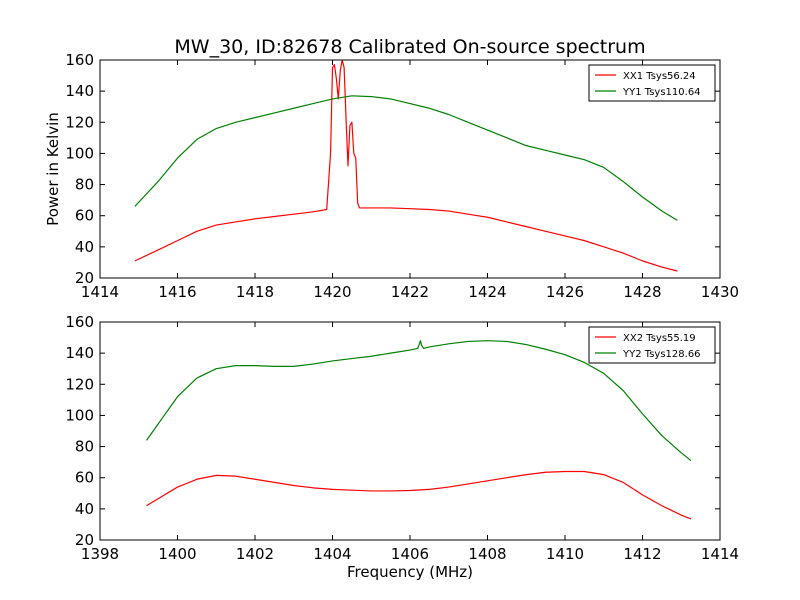  Describe the element at coordinates (659, 338) in the screenshot. I see `legend-label: XX2 Tsys55.19` at that location.